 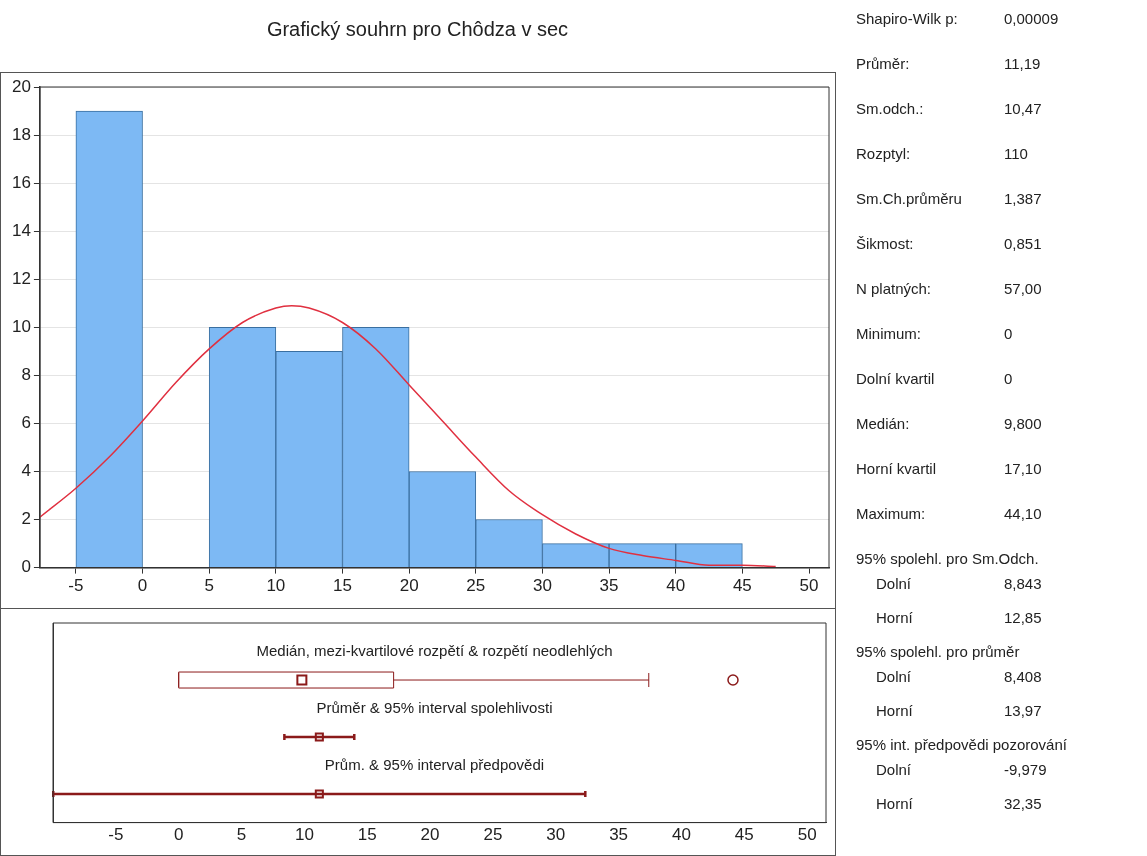 What do you see at coordinates (959, 583) in the screenshot?
I see `text: Dolní 8,843` at bounding box center [959, 583].